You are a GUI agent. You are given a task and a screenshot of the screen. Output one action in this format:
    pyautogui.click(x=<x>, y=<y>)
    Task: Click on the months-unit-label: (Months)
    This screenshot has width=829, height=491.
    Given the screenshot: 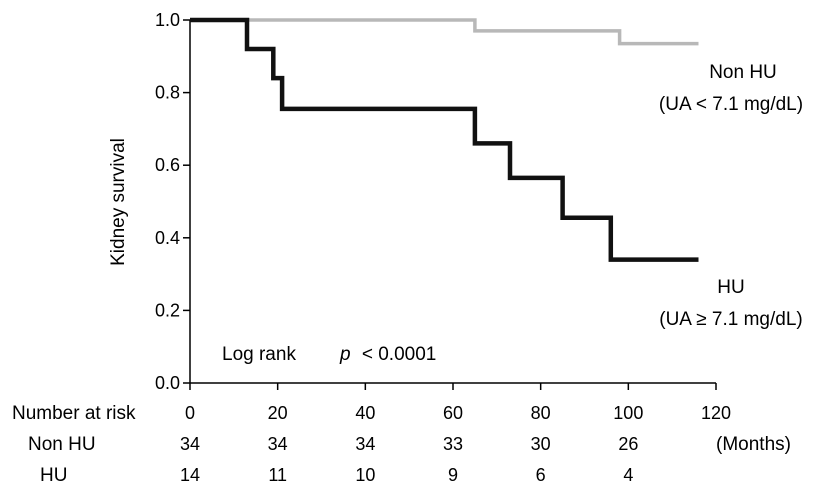 What is the action you would take?
    pyautogui.click(x=753, y=444)
    